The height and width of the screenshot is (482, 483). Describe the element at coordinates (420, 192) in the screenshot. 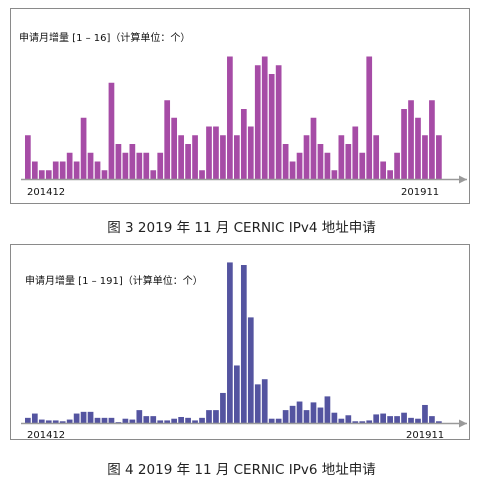

I see `ipv4-x-tick-end: 201911` at that location.